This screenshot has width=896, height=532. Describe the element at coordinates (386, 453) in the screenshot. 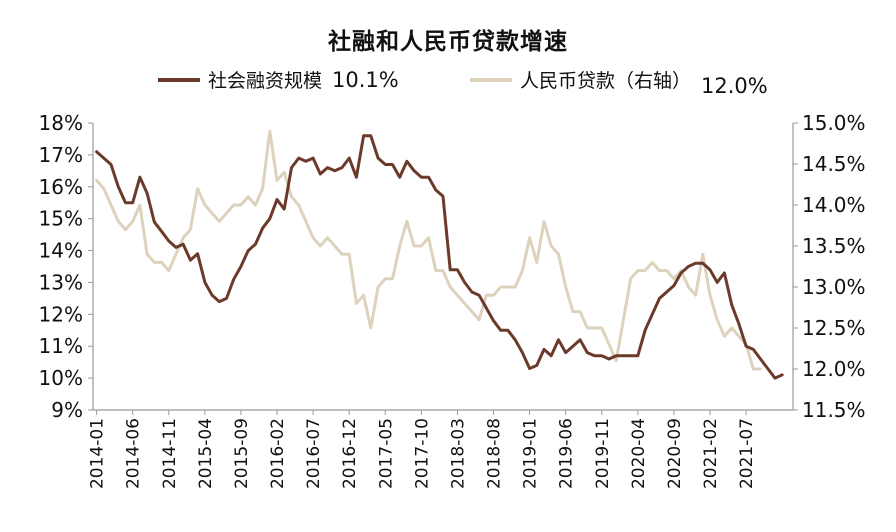

I see `x-tick-label: 2017-05` at that location.